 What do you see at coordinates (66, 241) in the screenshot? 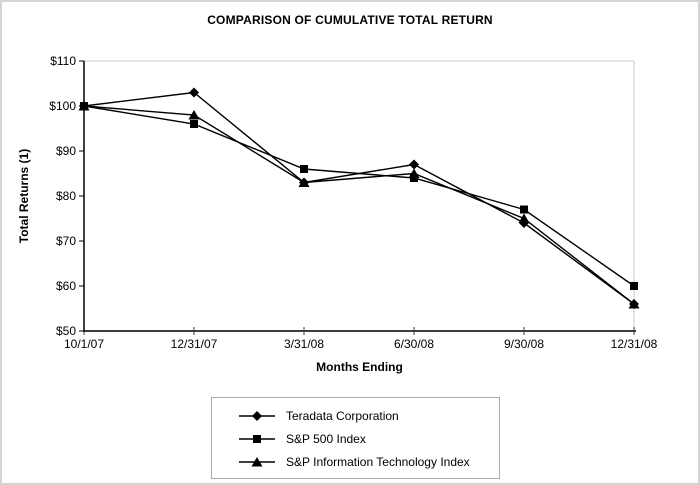
I see `y-tick-label: $70` at bounding box center [66, 241].